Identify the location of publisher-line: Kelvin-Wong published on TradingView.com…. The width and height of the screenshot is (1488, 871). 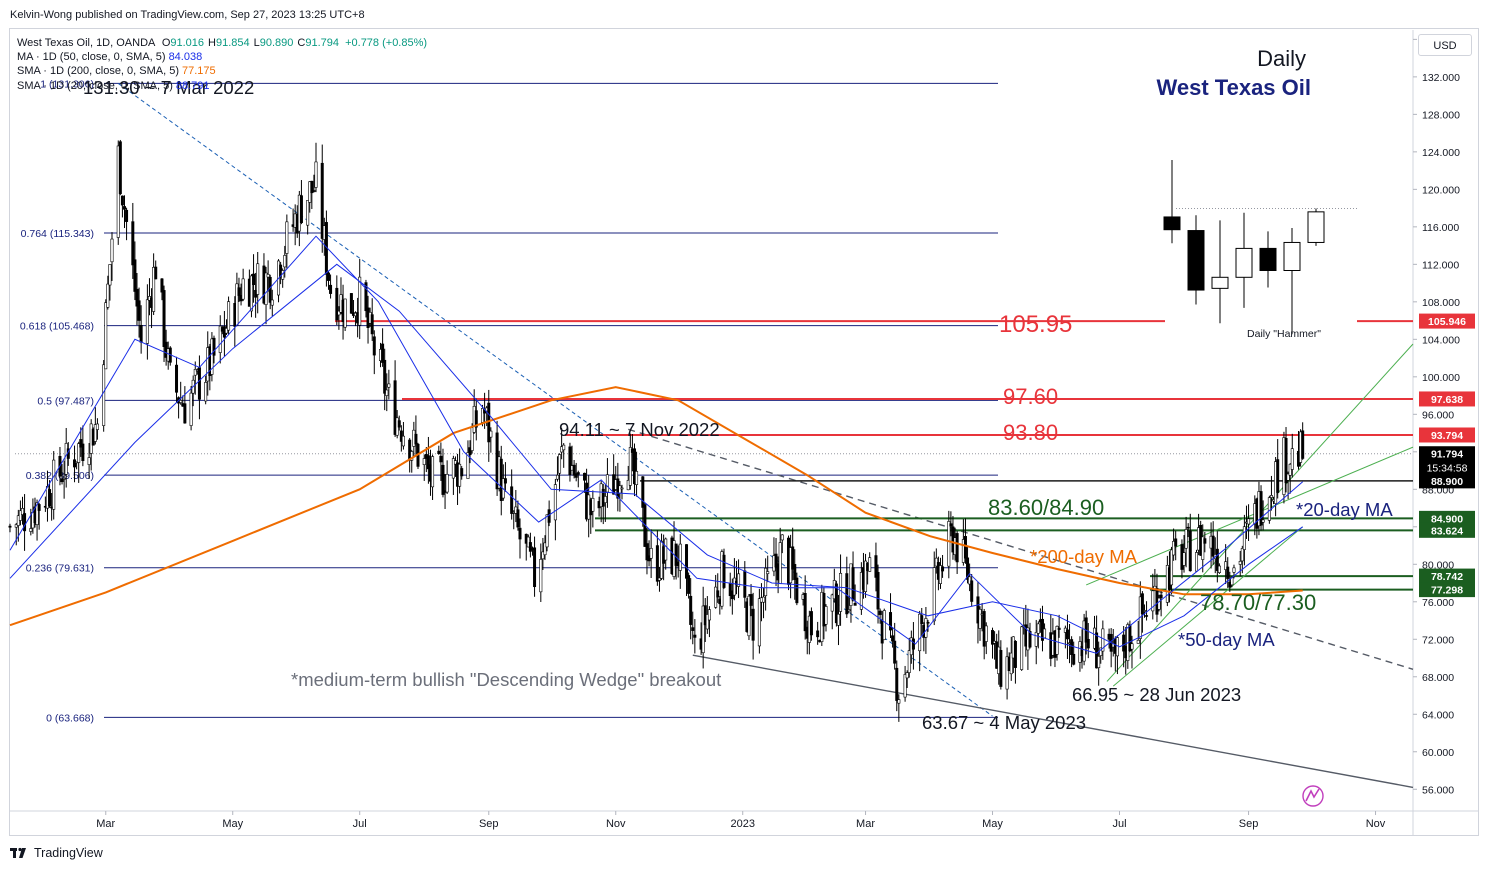
(187, 15).